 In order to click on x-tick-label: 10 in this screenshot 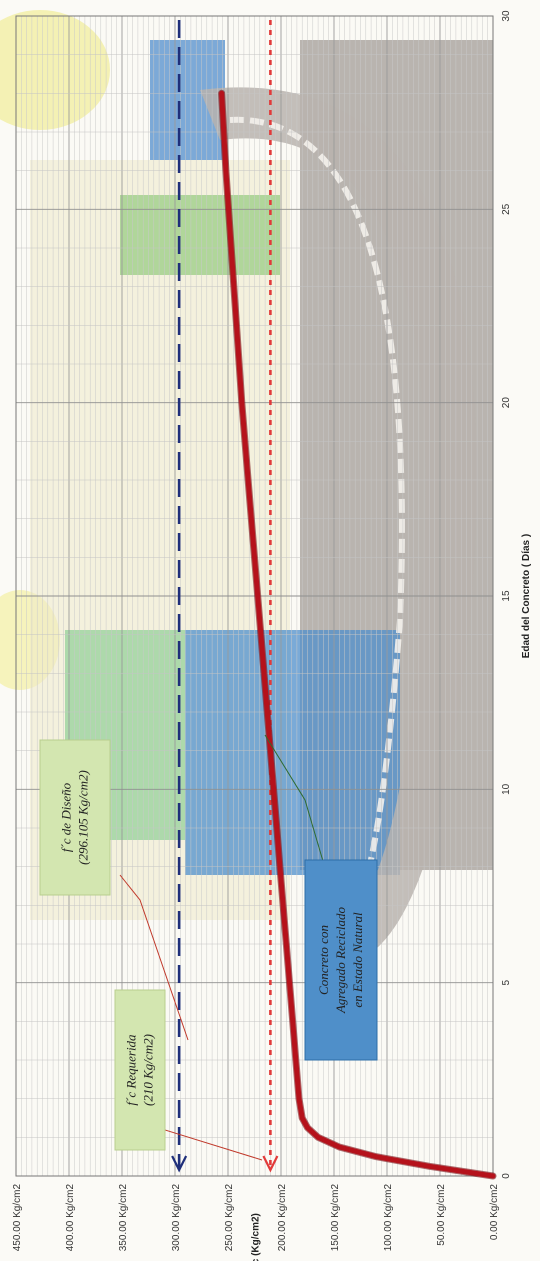, I will do `click(506, 789)`.